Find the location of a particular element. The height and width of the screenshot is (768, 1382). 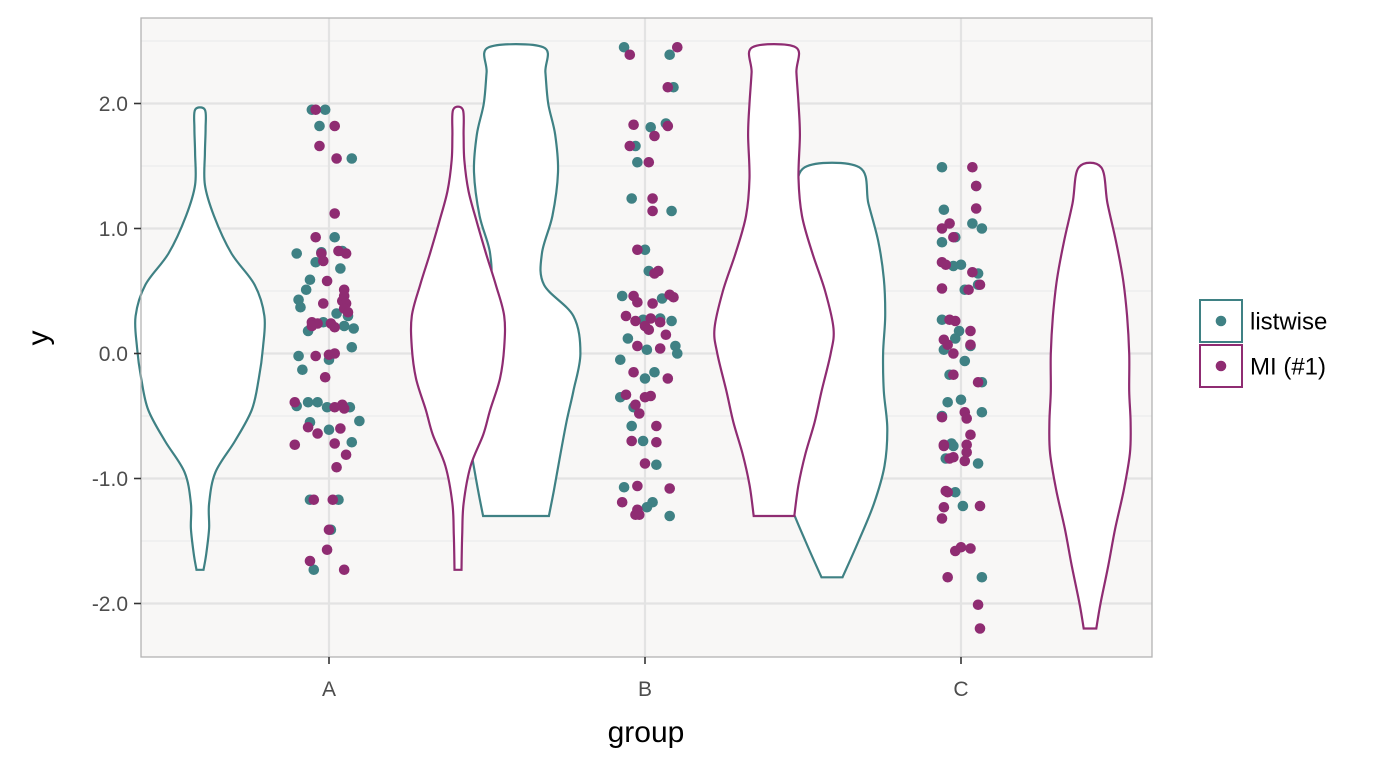

y-tick-label: -2.0 is located at coordinates (110, 604).